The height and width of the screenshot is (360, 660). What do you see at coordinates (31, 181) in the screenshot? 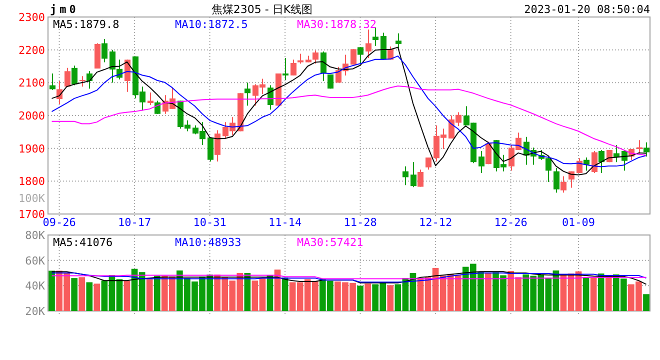
I see `y-tick-label: 1800` at bounding box center [31, 181].